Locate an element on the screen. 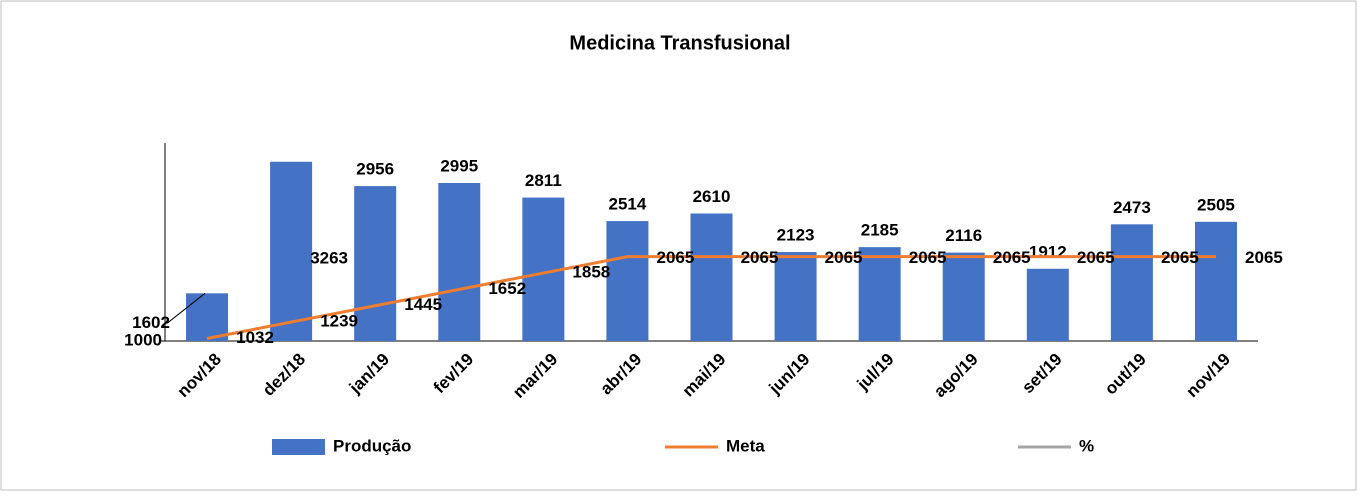 The height and width of the screenshot is (498, 1359). data-label: 2185 is located at coordinates (880, 230).